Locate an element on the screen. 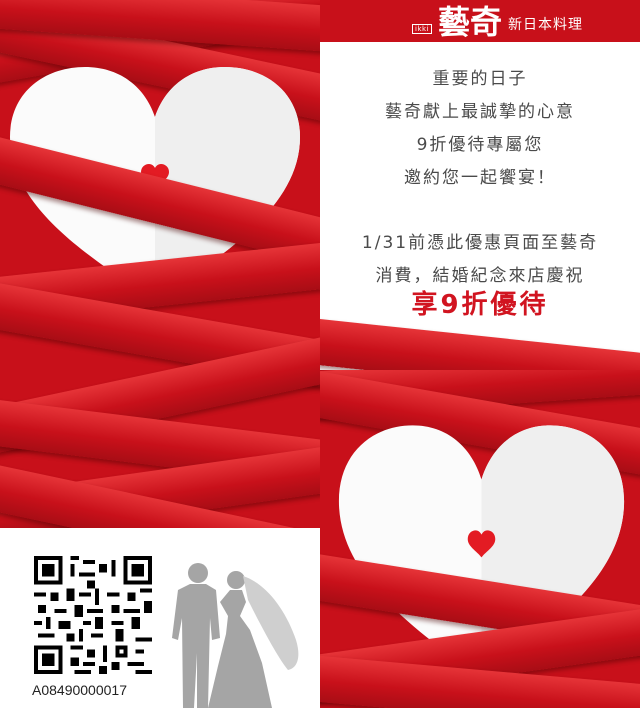 This screenshot has height=708, width=640. coupon-code: A08490000017 is located at coordinates (79, 690).